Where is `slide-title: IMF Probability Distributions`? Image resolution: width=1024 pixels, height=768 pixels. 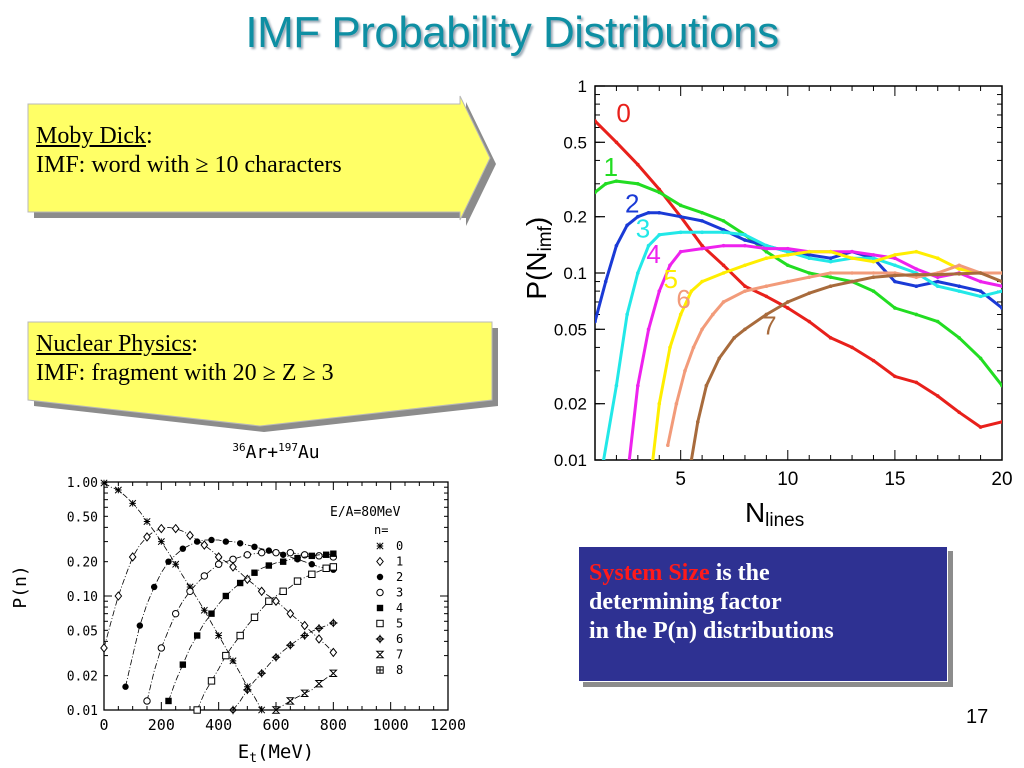
slide-title: IMF Probability Distributions is located at coordinates (512, 32).